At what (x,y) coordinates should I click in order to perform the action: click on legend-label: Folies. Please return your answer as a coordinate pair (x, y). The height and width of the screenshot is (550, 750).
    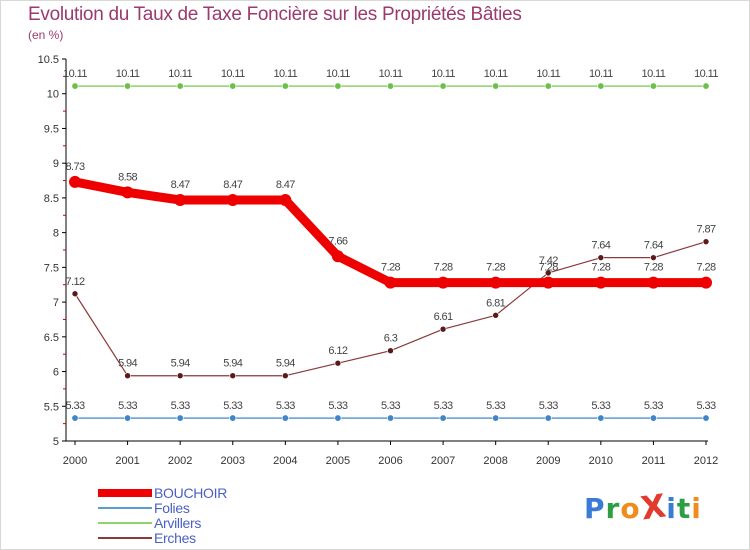
    Looking at the image, I should click on (172, 508).